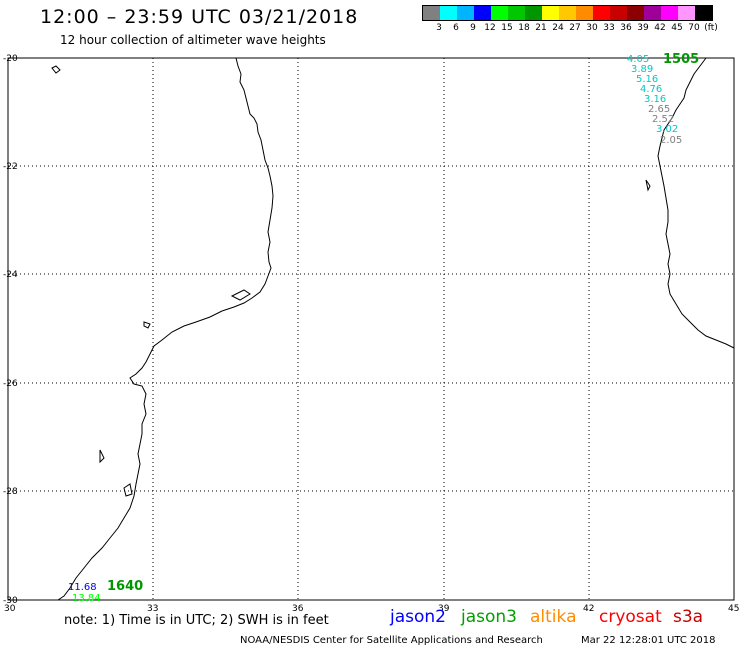 The height and width of the screenshot is (650, 740). I want to click on y-tick-label: -30, so click(10, 601).